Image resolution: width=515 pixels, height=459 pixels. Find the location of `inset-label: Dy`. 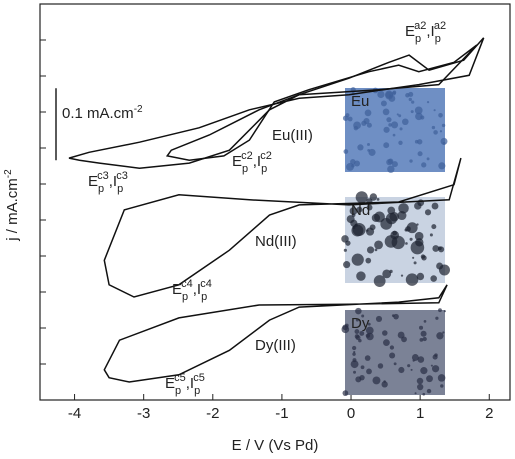

inset-label: Dy is located at coordinates (360, 323).